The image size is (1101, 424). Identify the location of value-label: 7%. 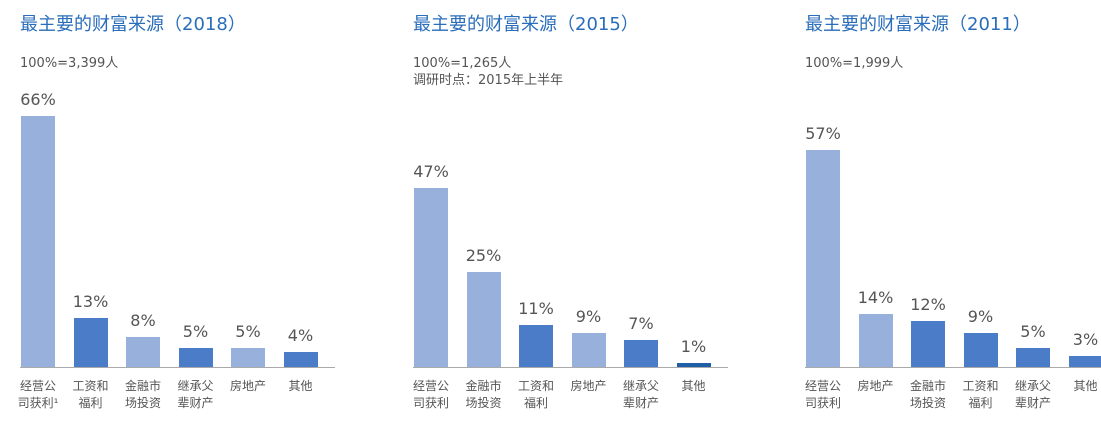
(641, 324).